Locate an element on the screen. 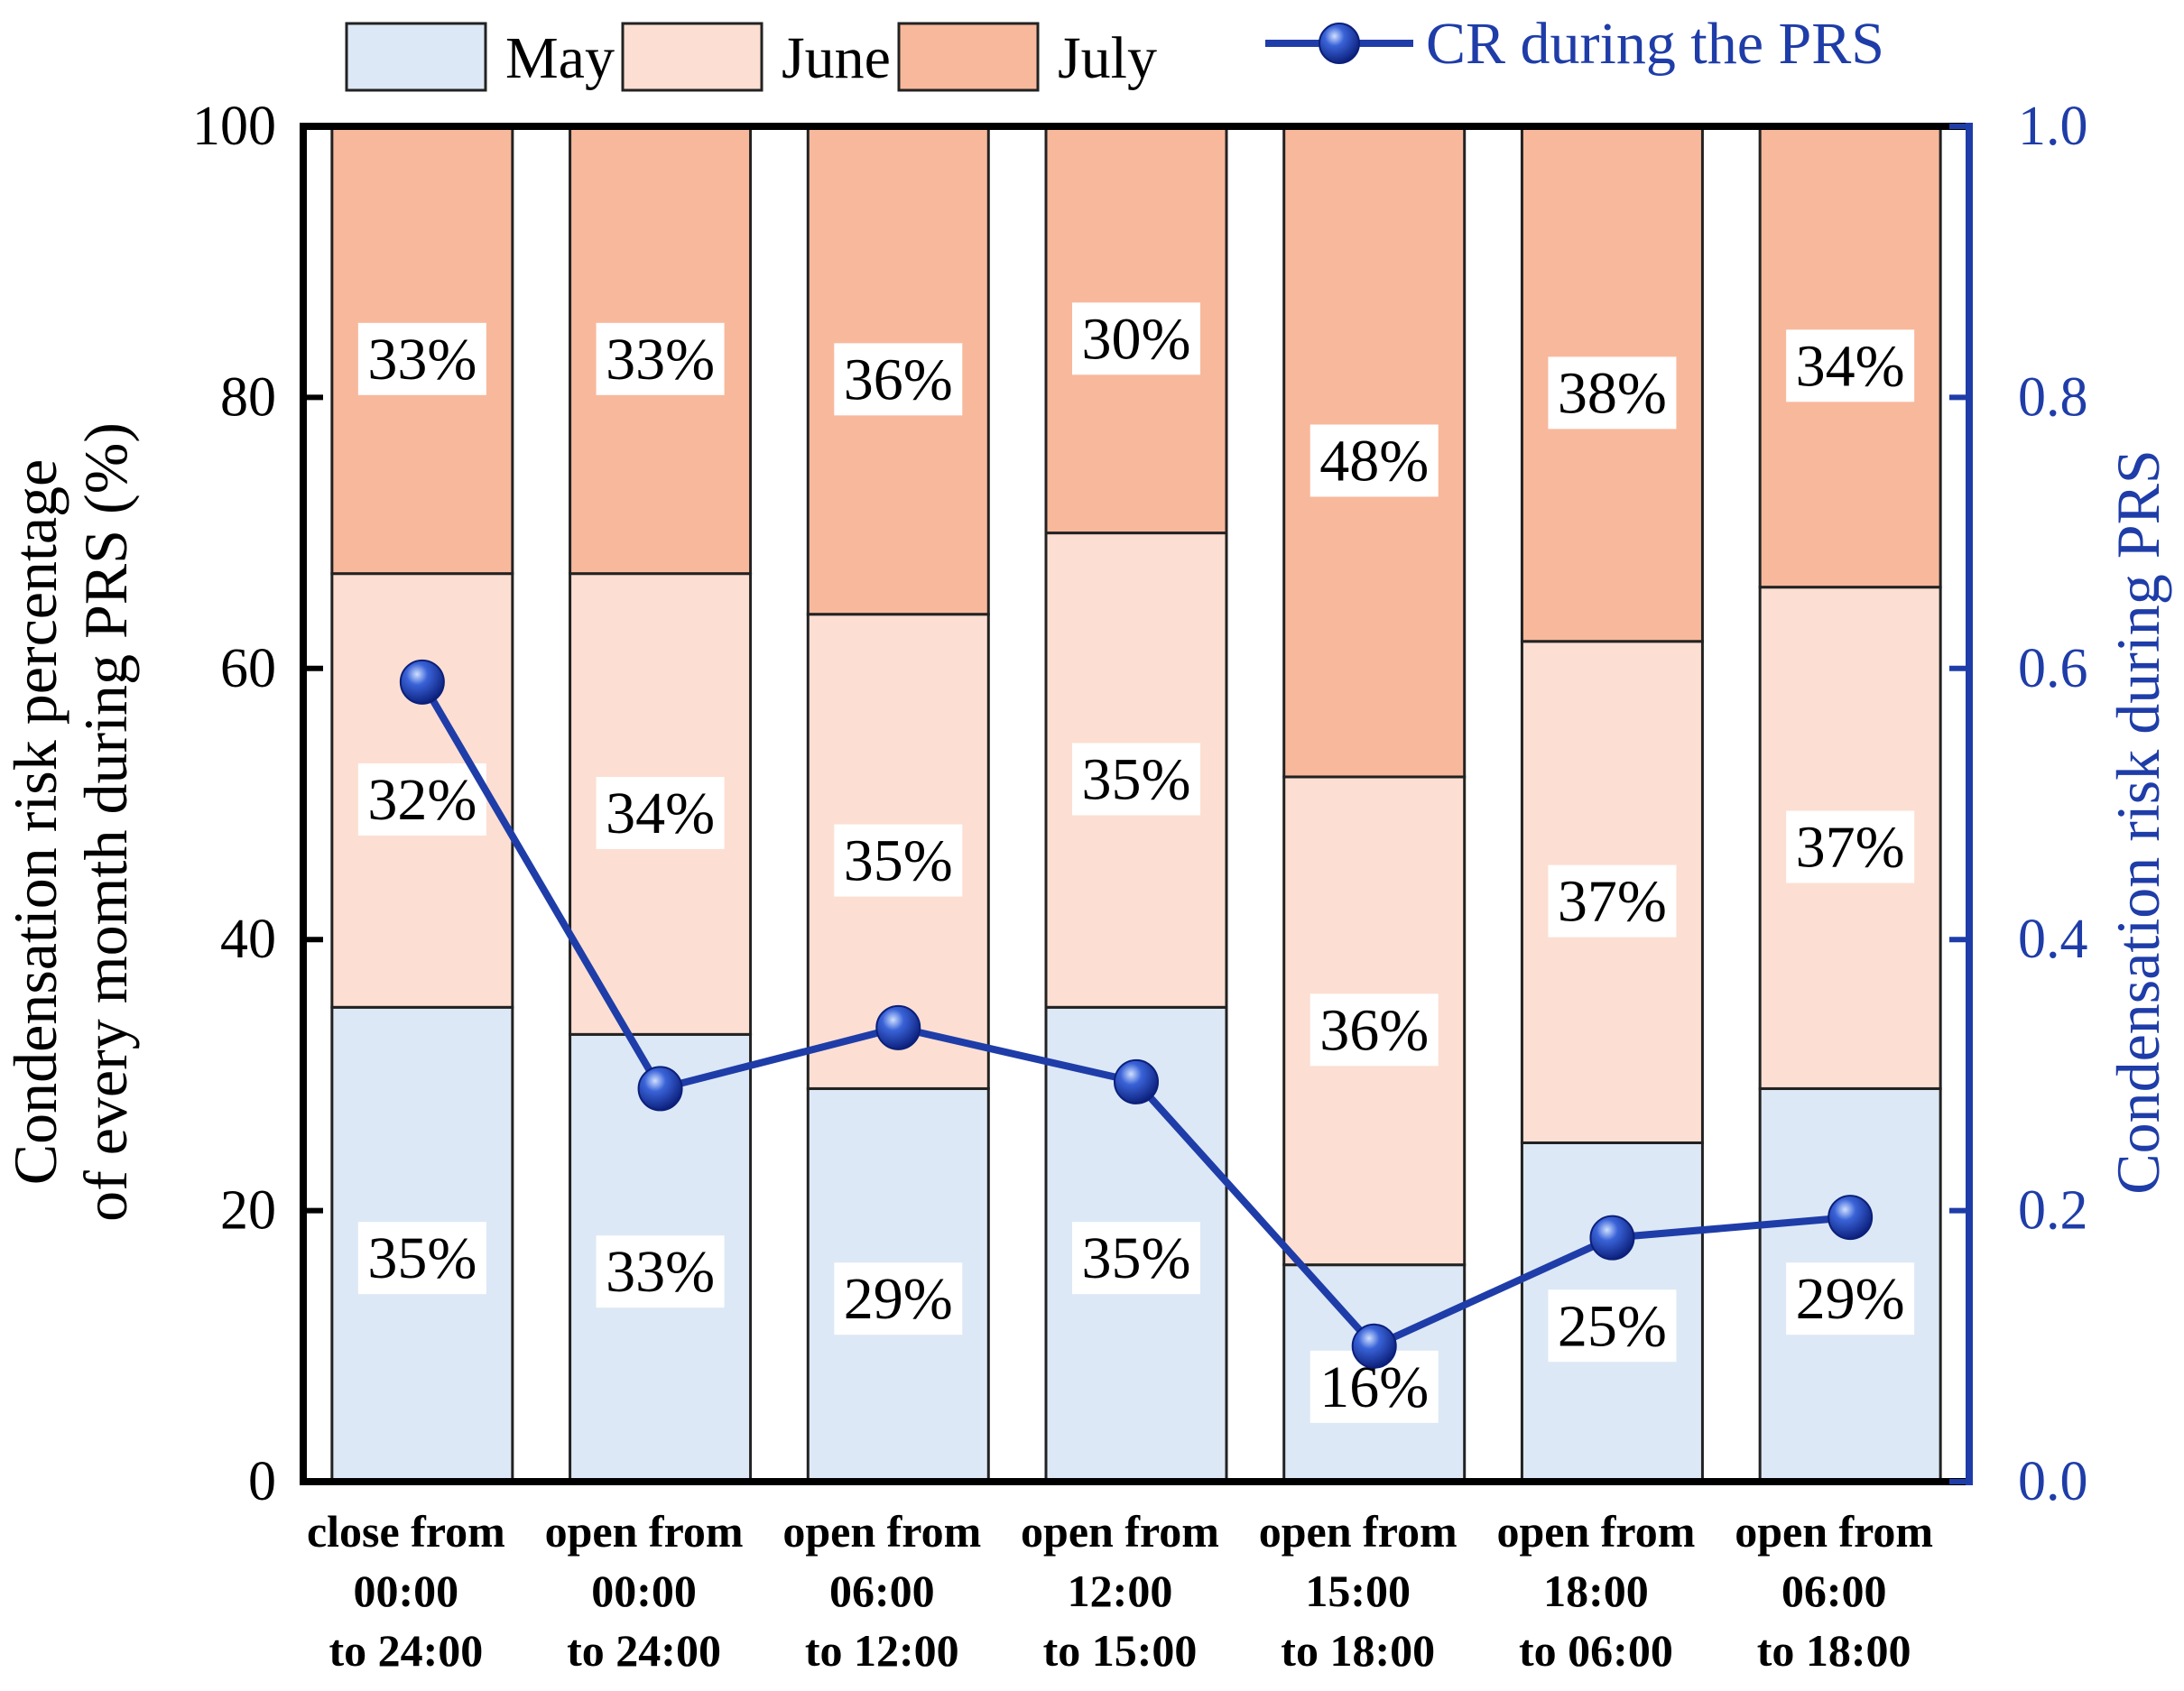  bar-label-june-4: 35% is located at coordinates (1136, 779).